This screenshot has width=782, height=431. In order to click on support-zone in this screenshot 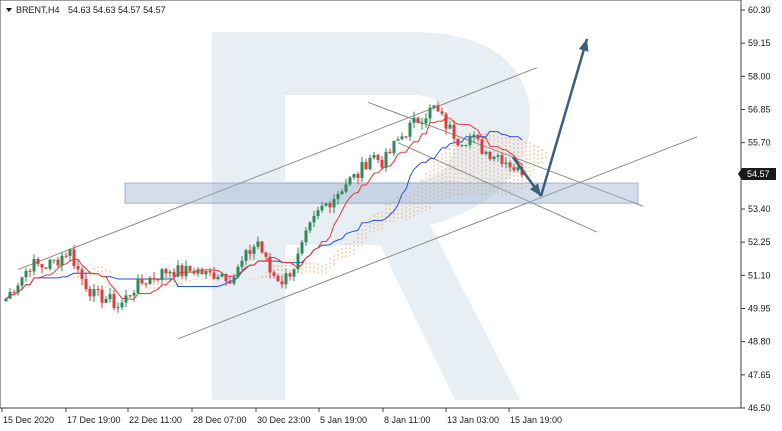, I will do `click(381, 193)`.